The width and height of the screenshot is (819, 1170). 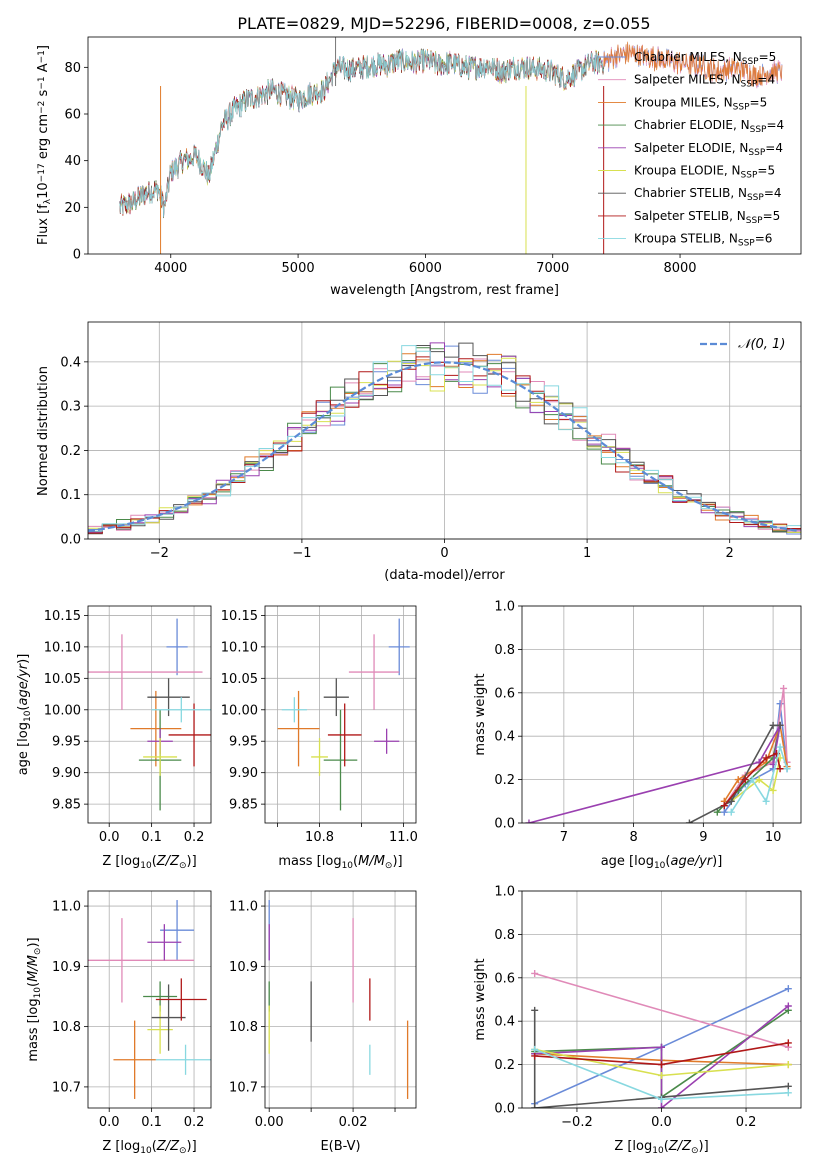 What do you see at coordinates (42, 56) in the screenshot?
I see `label-part: −1` at bounding box center [42, 56].